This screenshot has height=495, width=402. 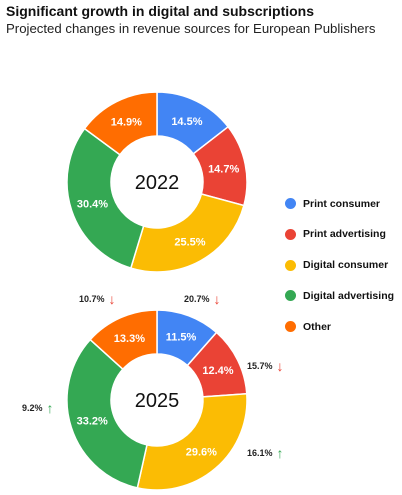 What do you see at coordinates (189, 242) in the screenshot?
I see `slice-label-2022-digital-consumer: 25.5%` at bounding box center [189, 242].